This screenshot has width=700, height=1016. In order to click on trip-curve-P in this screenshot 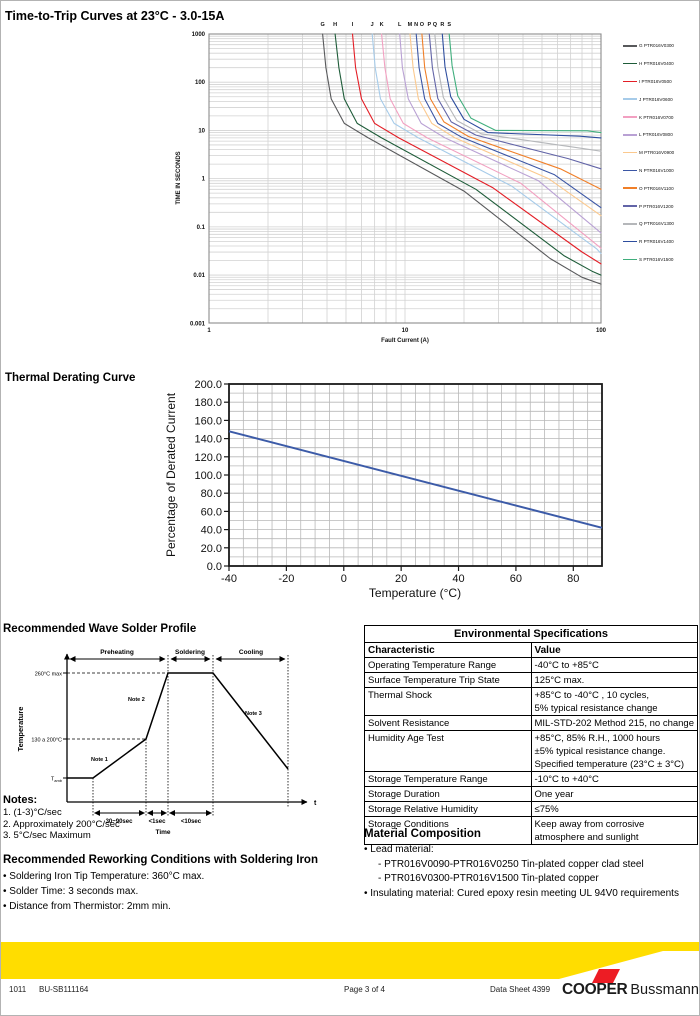, I will do `click(515, 101)`.